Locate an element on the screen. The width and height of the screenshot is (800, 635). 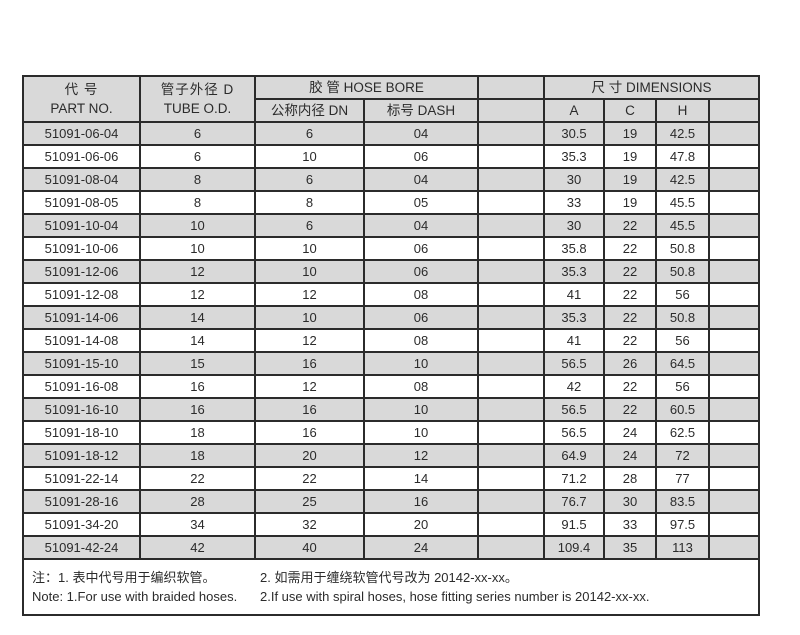
cell-dash: 08 is located at coordinates (421, 340).